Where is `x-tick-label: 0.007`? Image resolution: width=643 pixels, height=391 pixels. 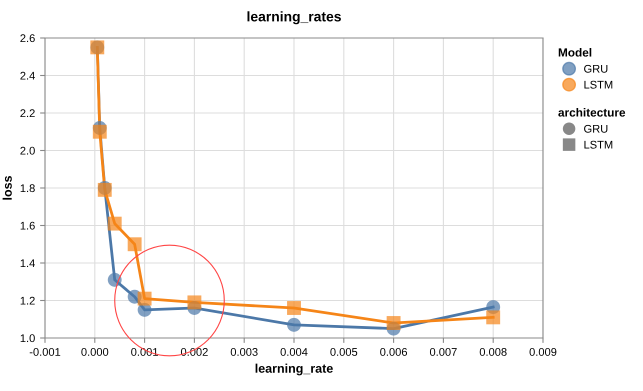
x-tick-label: 0.007 is located at coordinates (443, 352).